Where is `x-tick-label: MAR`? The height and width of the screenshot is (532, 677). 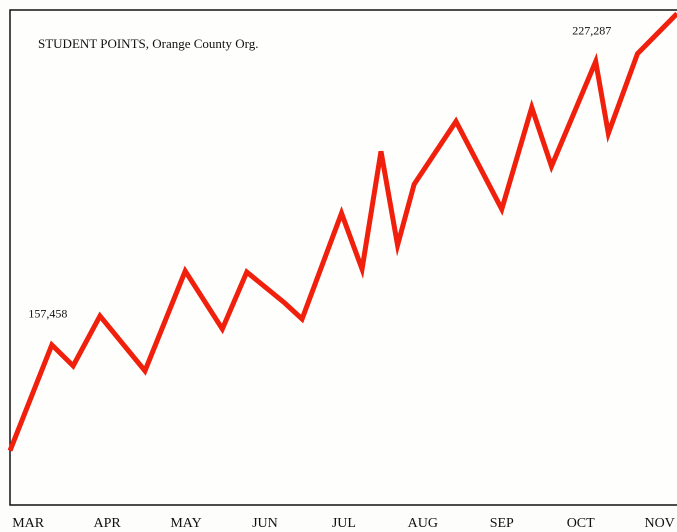 x-tick-label: MAR is located at coordinates (28, 523).